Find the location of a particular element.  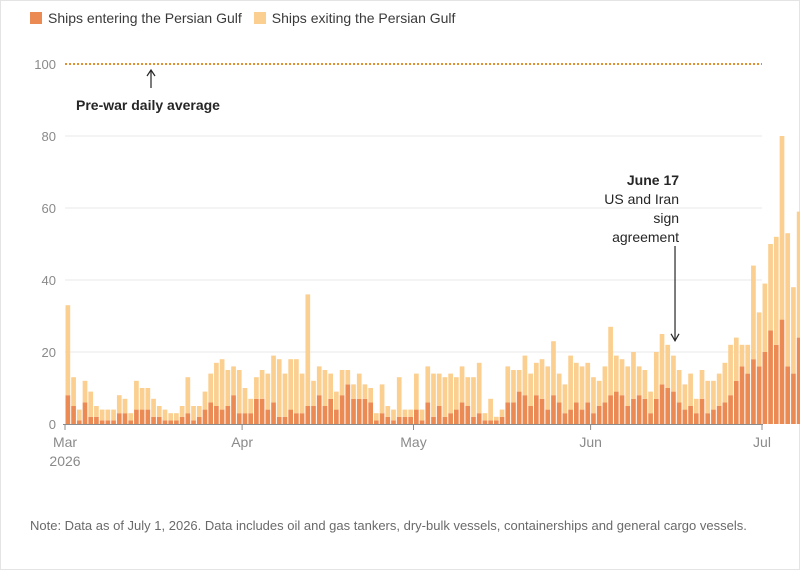

event-text-line3: agreement is located at coordinates (645, 237).